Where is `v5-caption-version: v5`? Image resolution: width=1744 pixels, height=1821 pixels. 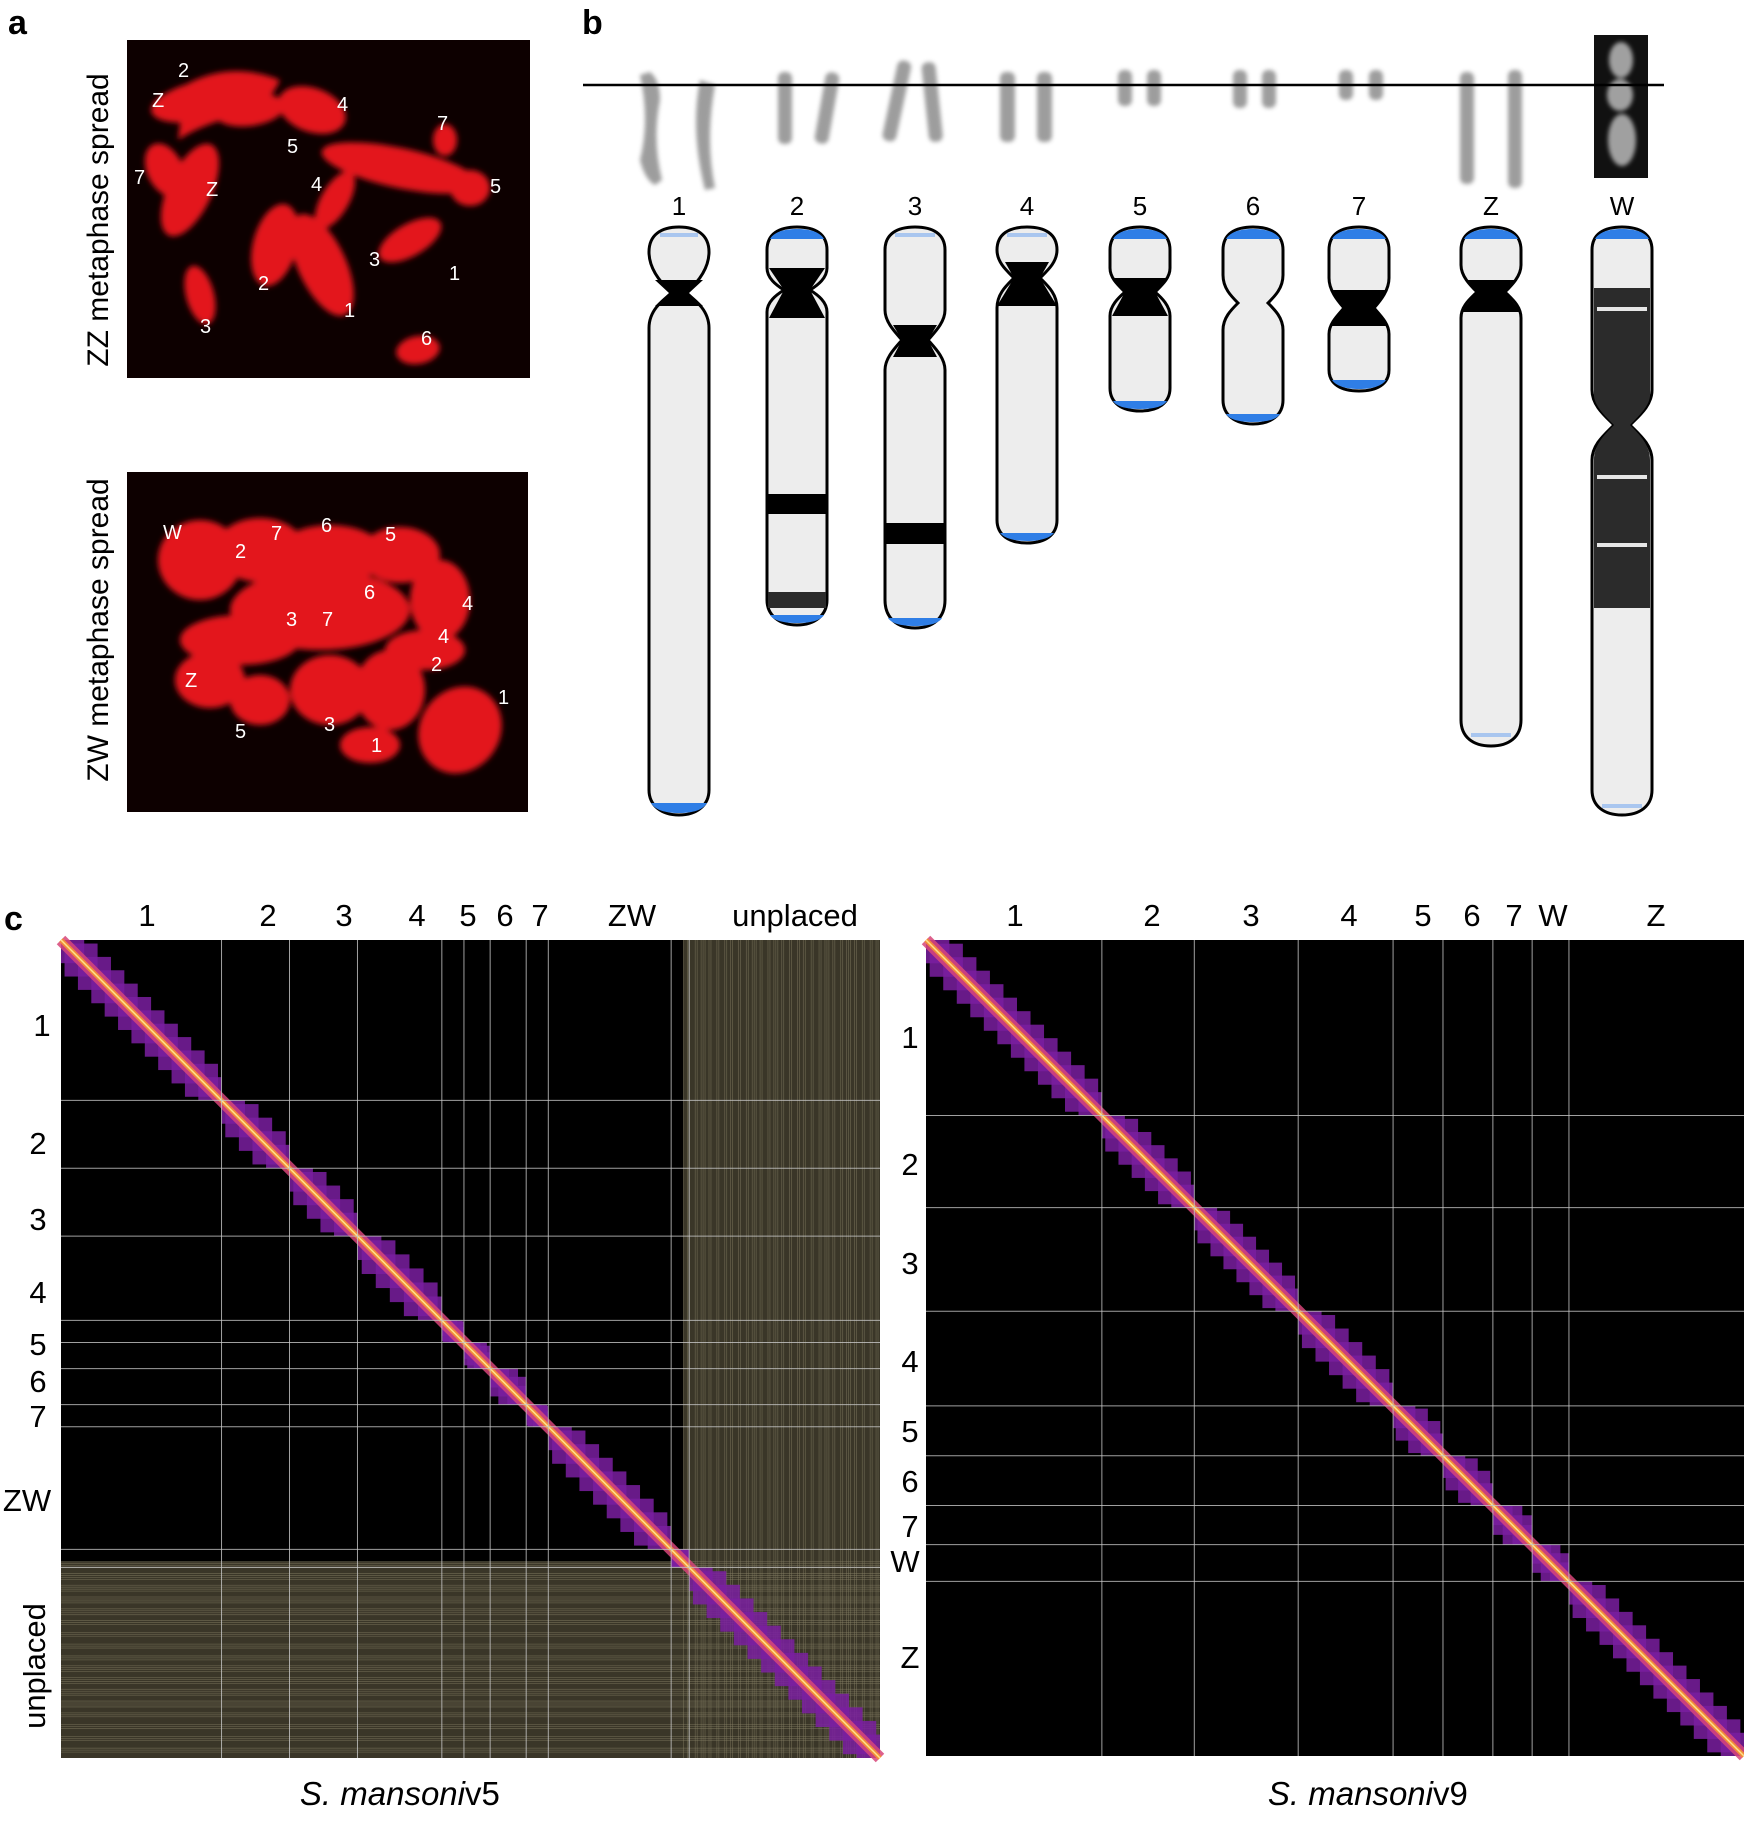
v5-caption-version: v5 is located at coordinates (482, 1793).